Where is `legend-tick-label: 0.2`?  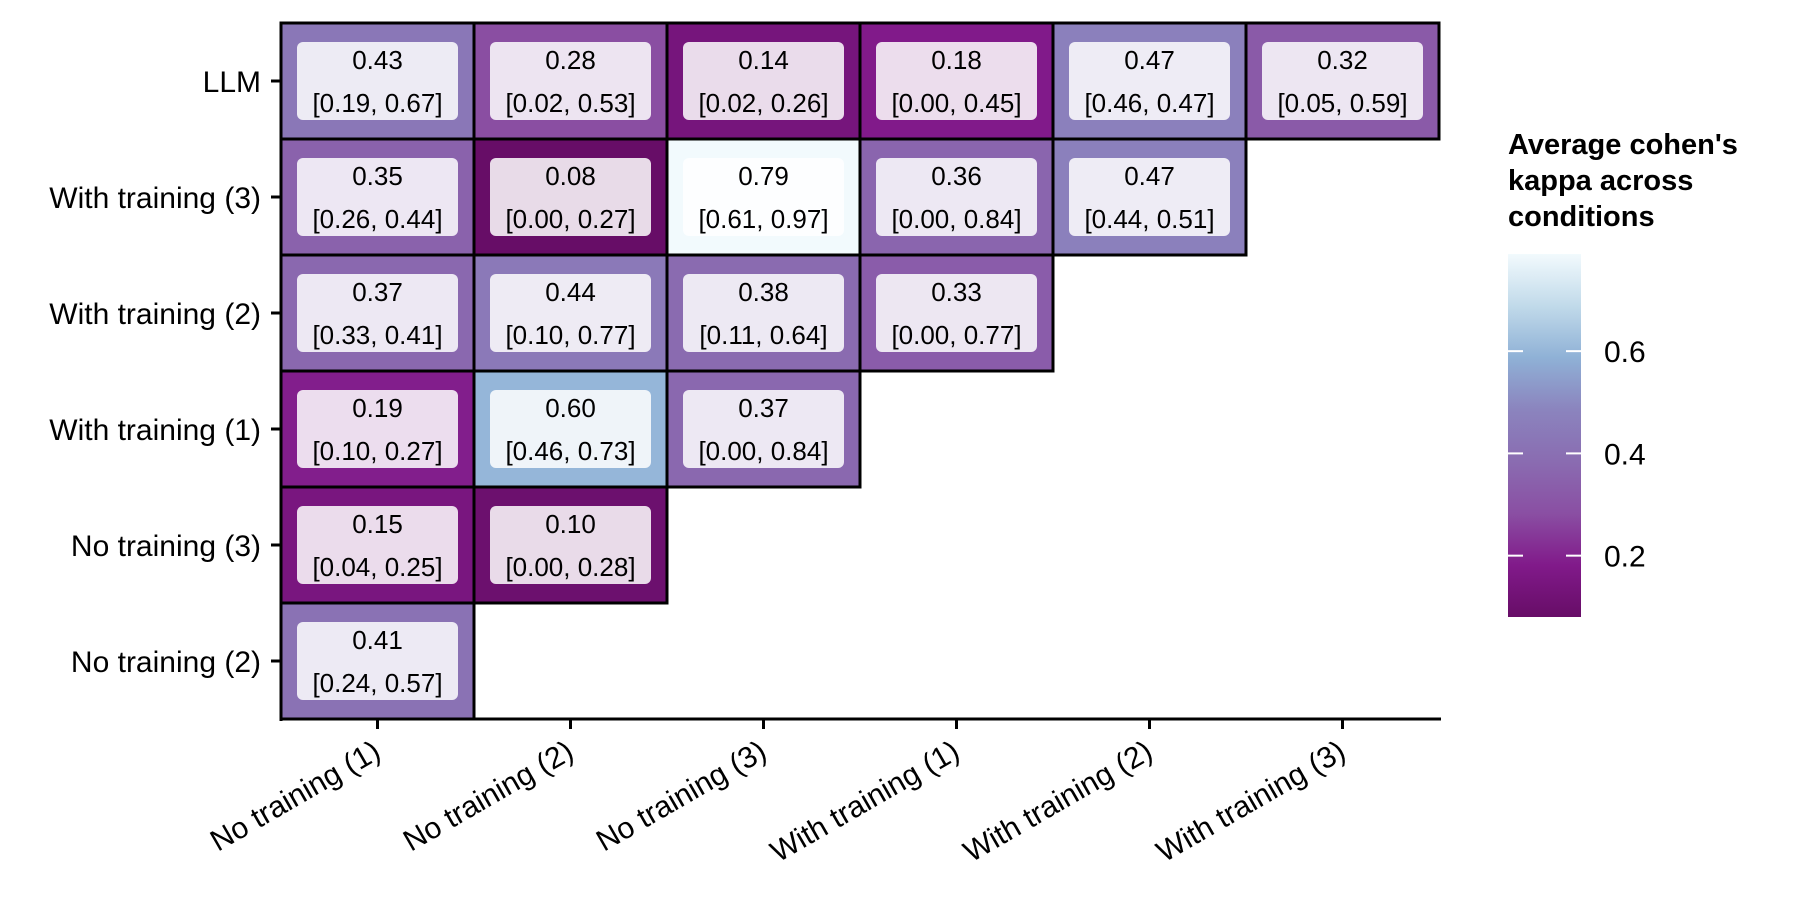 legend-tick-label: 0.2 is located at coordinates (1625, 557).